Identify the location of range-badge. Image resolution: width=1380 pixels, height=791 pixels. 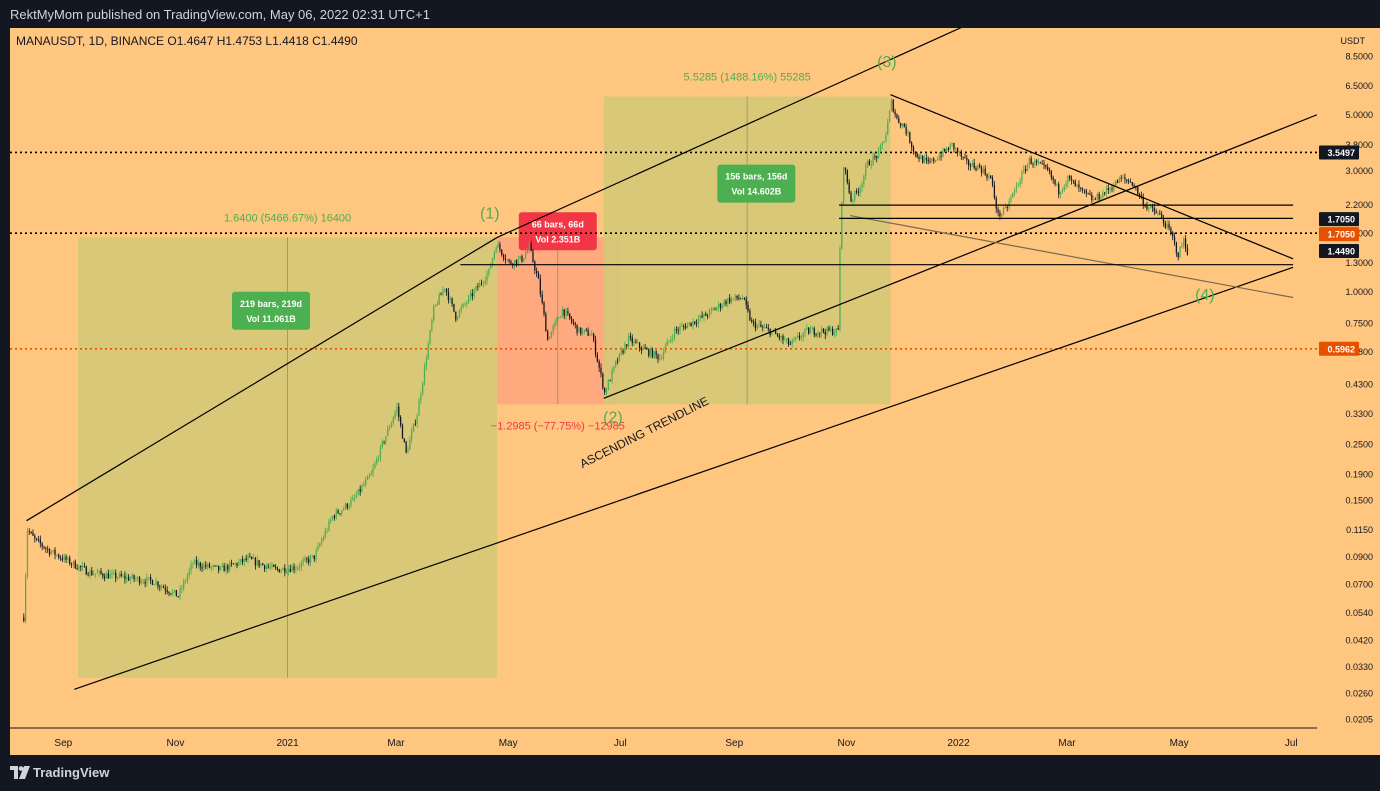
(271, 310).